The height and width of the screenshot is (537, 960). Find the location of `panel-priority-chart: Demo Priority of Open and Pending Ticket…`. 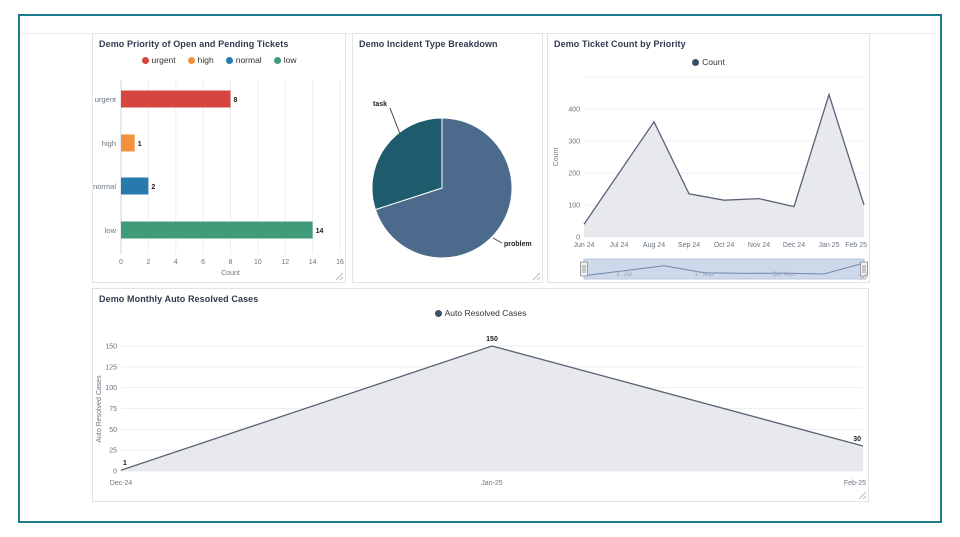

panel-priority-chart: Demo Priority of Open and Pending Ticket… is located at coordinates (219, 158).